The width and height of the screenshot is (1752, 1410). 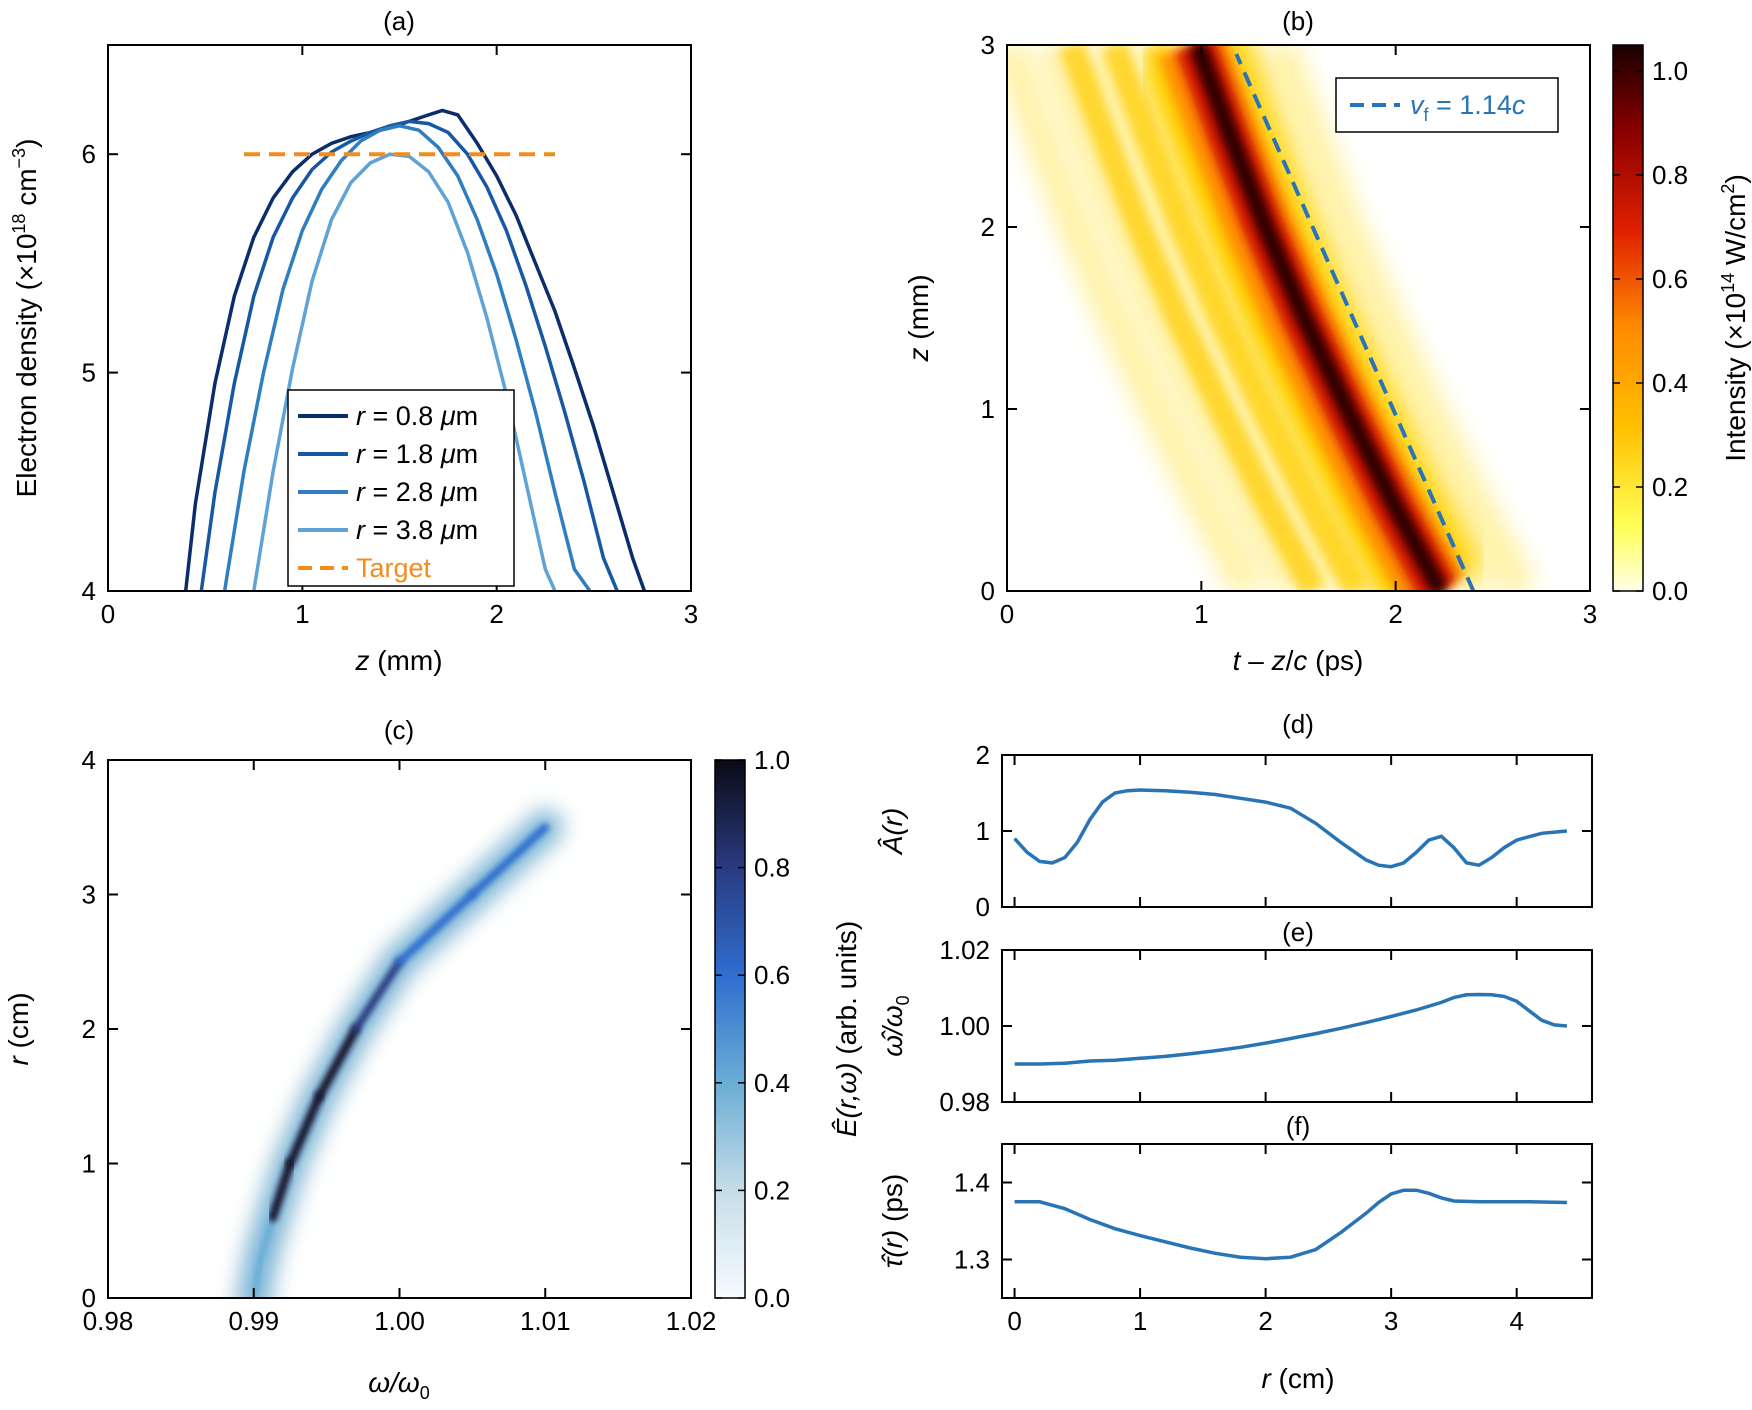 I want to click on y-tick-label: 1.4, so click(x=972, y=1183).